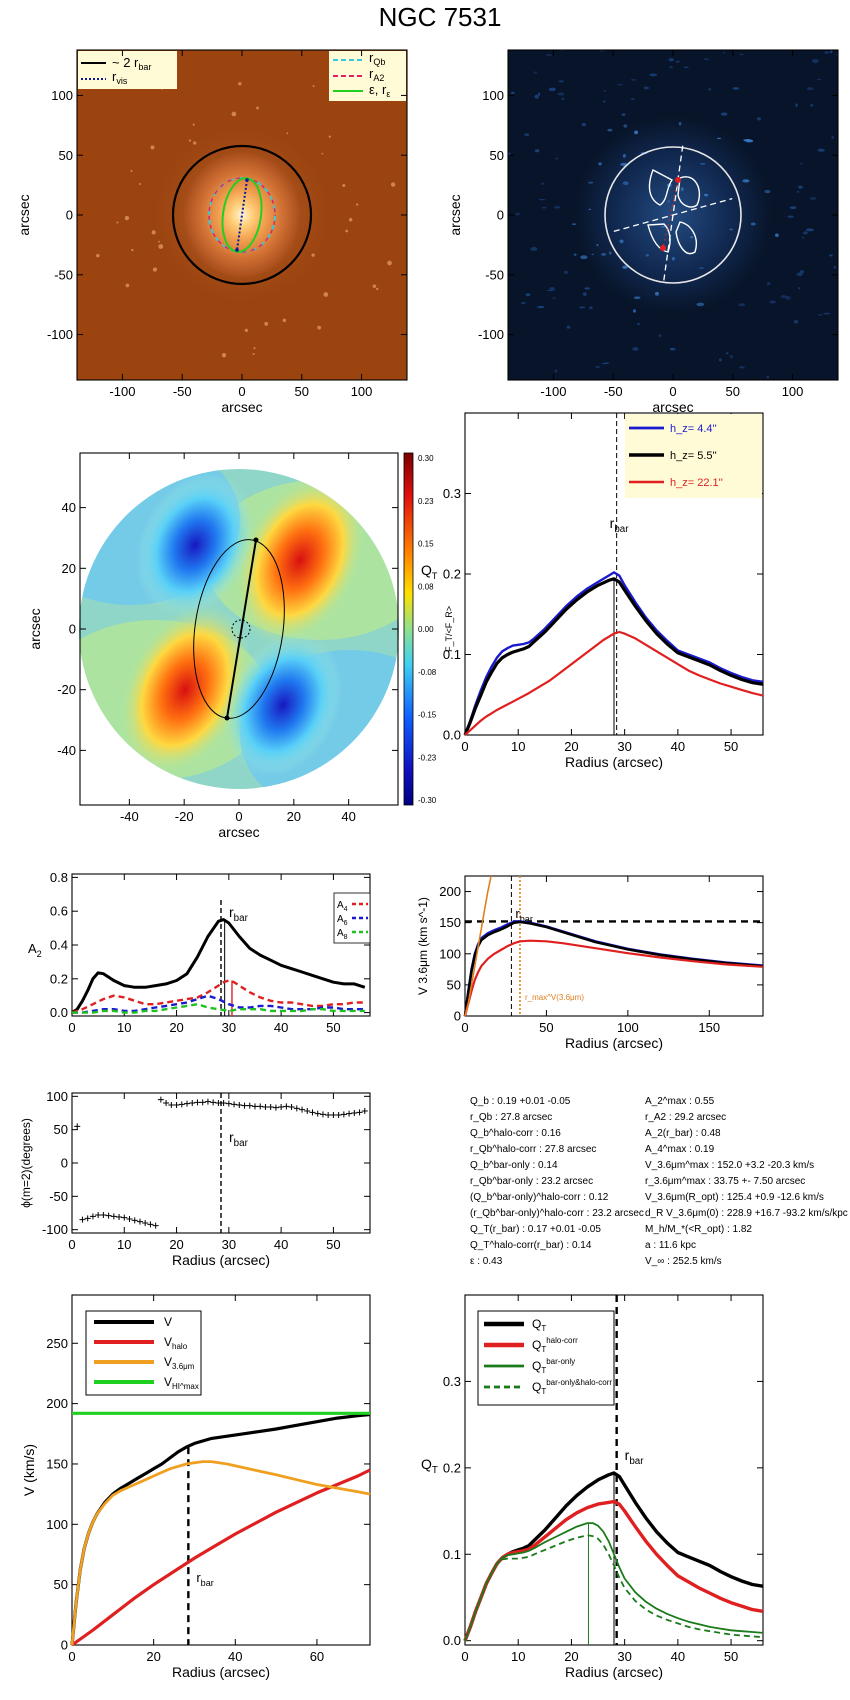 The height and width of the screenshot is (1700, 850). Describe the element at coordinates (408, 629) in the screenshot. I see `colorbar` at that location.